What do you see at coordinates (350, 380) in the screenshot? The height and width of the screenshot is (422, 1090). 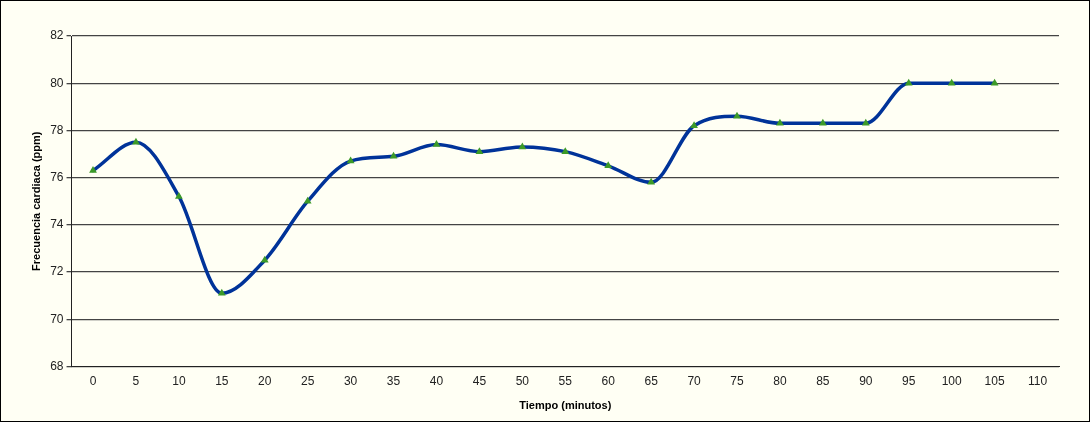 I see `x-tick-label: 30` at bounding box center [350, 380].